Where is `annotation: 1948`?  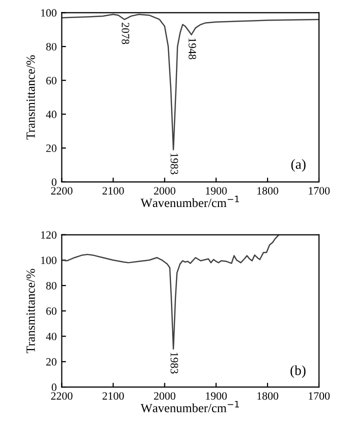
annotation: 1948 is located at coordinates (192, 49).